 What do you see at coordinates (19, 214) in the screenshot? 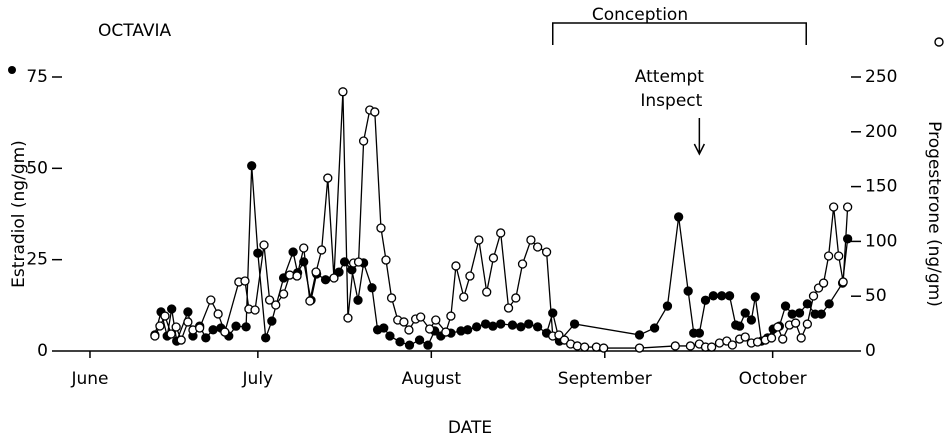
I see `y-axis-label: Estradiol (ng/gm)` at bounding box center [19, 214].